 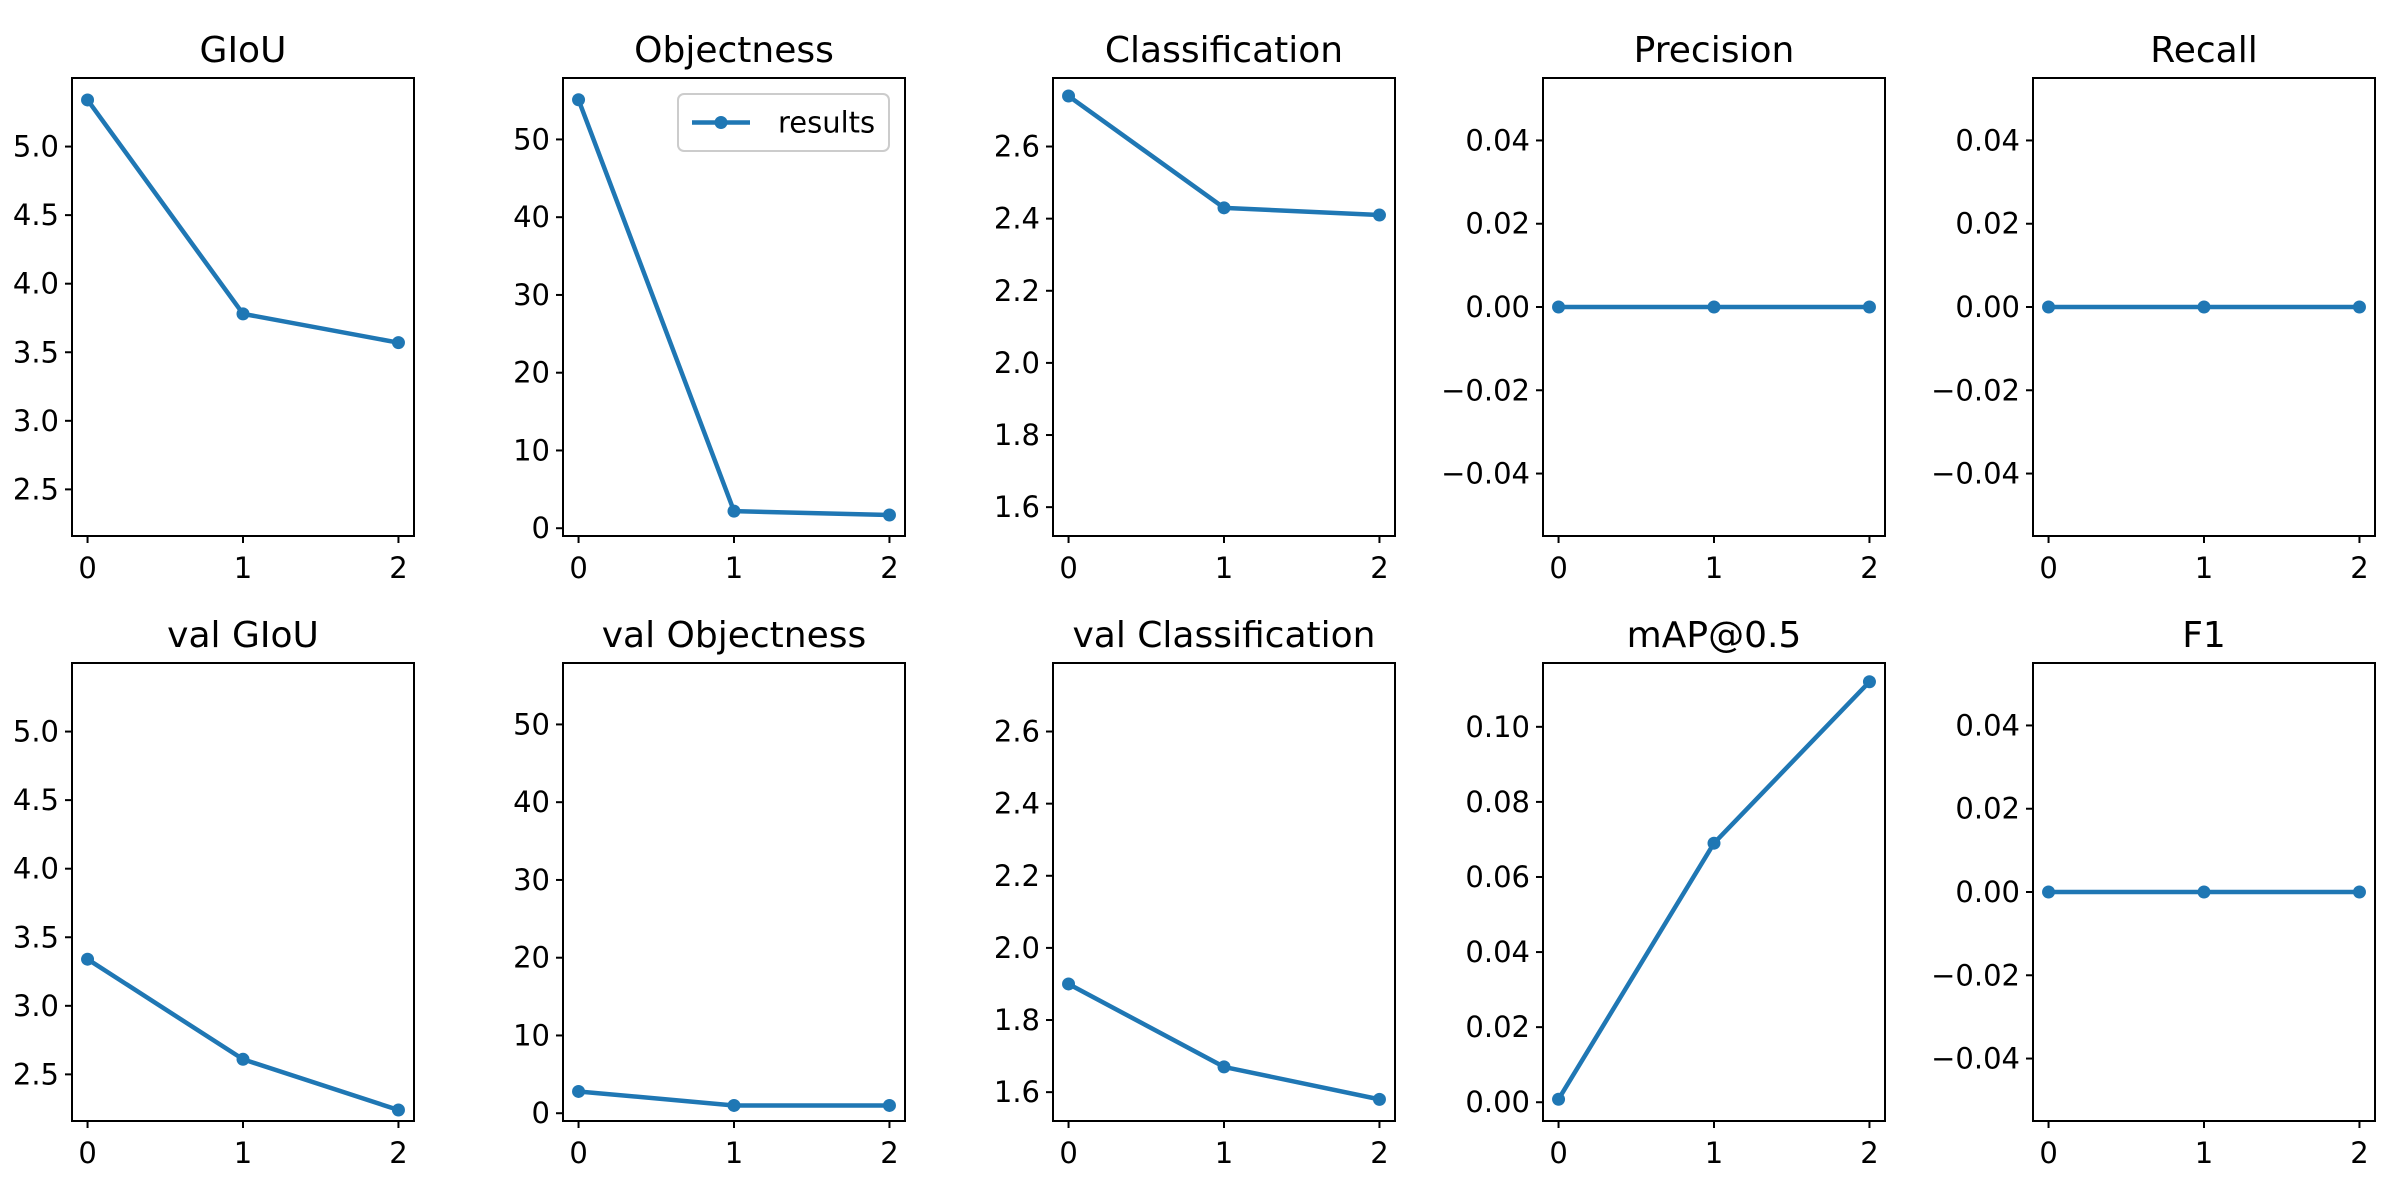 I want to click on y-tick-label: 30, so click(x=531, y=295).